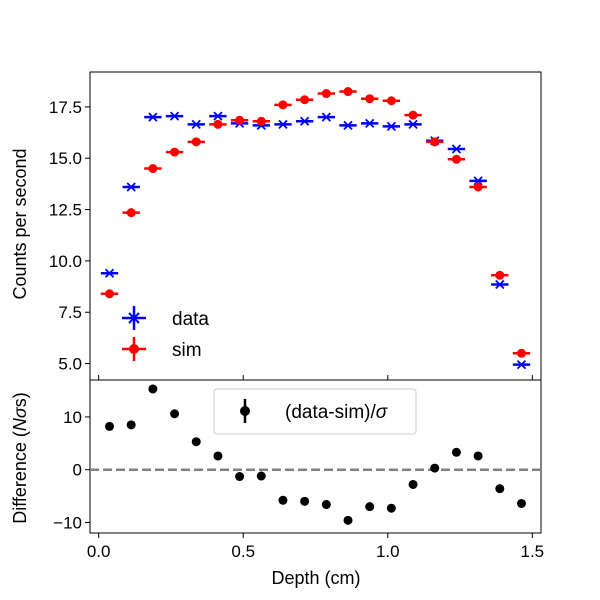 This screenshot has height=600, width=600. I want to click on x-tick-label: 1.5, so click(533, 551).